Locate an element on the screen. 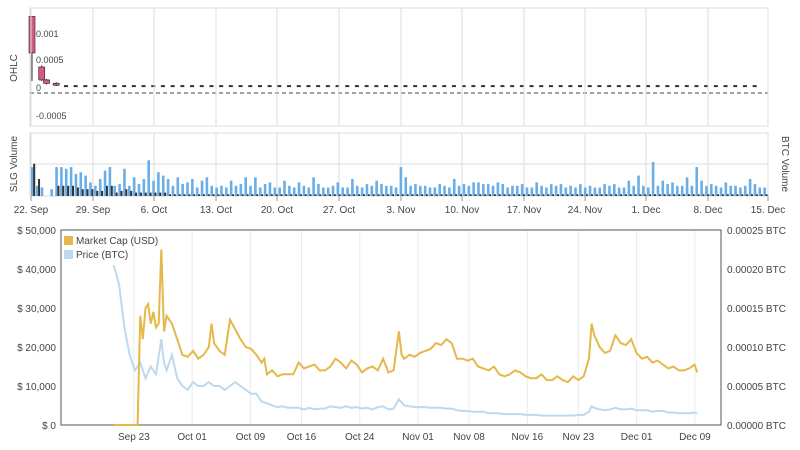 Image resolution: width=800 pixels, height=450 pixels. date-tick-label: 20. Oct is located at coordinates (277, 210).